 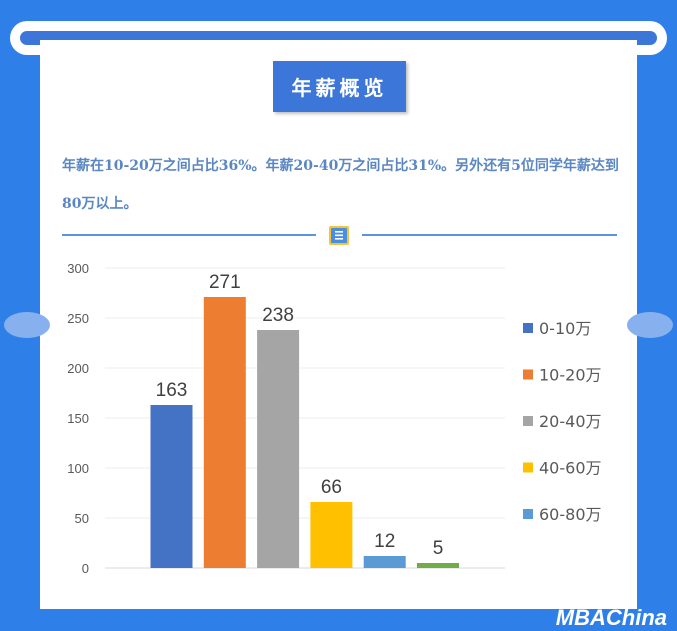 I want to click on data-label: 238, so click(x=278, y=315).